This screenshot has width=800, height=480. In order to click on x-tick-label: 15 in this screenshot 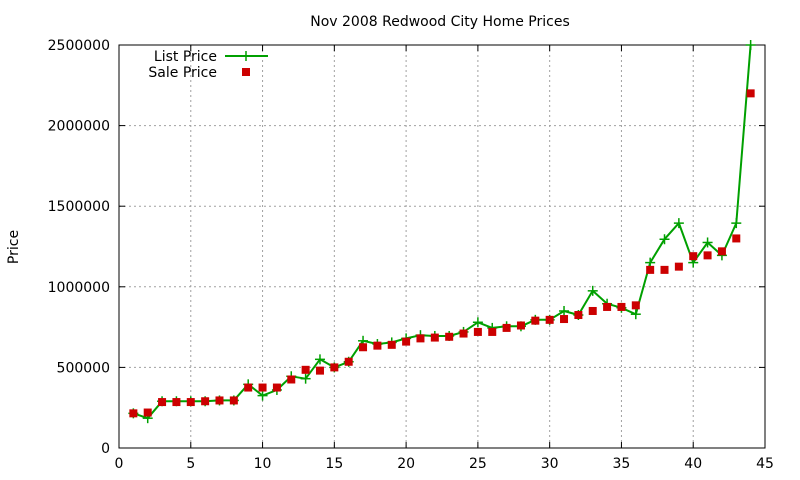, I will do `click(334, 464)`.